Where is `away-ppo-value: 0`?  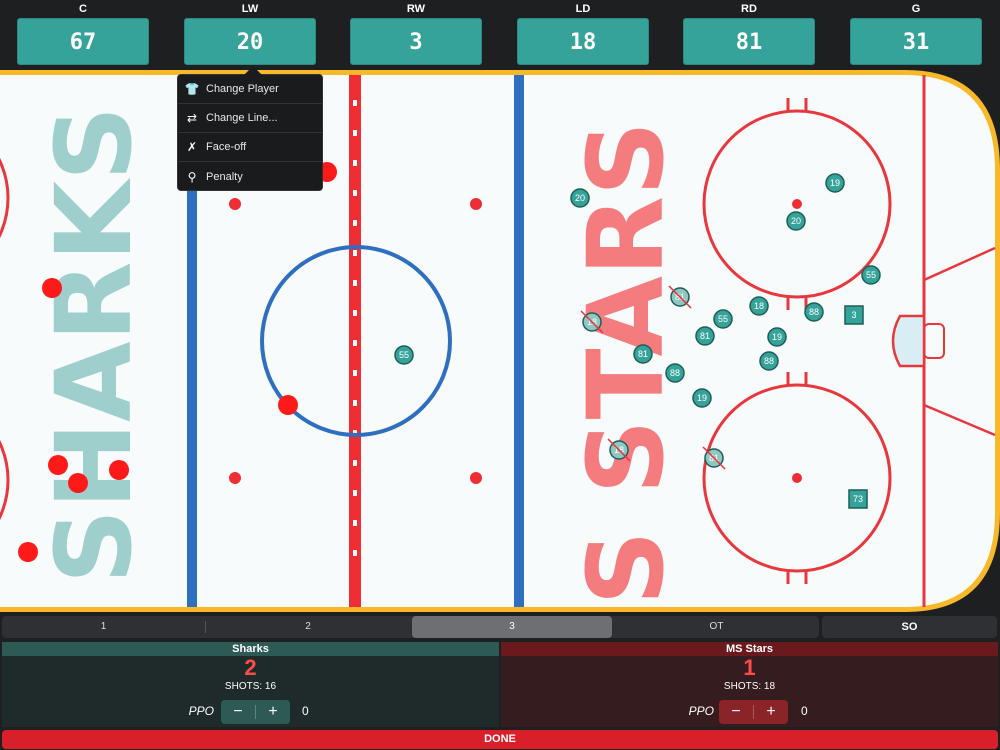 away-ppo-value: 0 is located at coordinates (804, 711).